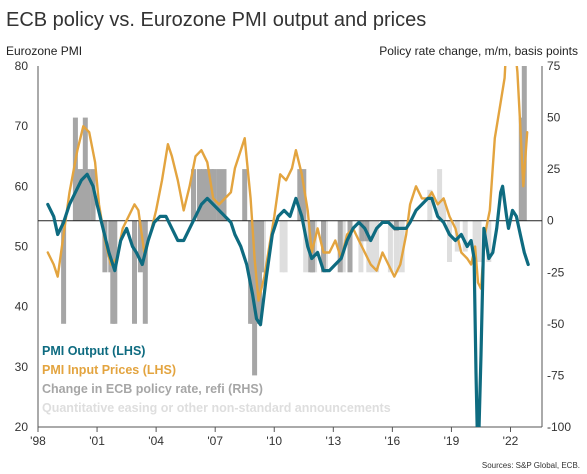 The height and width of the screenshot is (474, 587). What do you see at coordinates (556, 375) in the screenshot?
I see `right-tick-label: -75` at bounding box center [556, 375].